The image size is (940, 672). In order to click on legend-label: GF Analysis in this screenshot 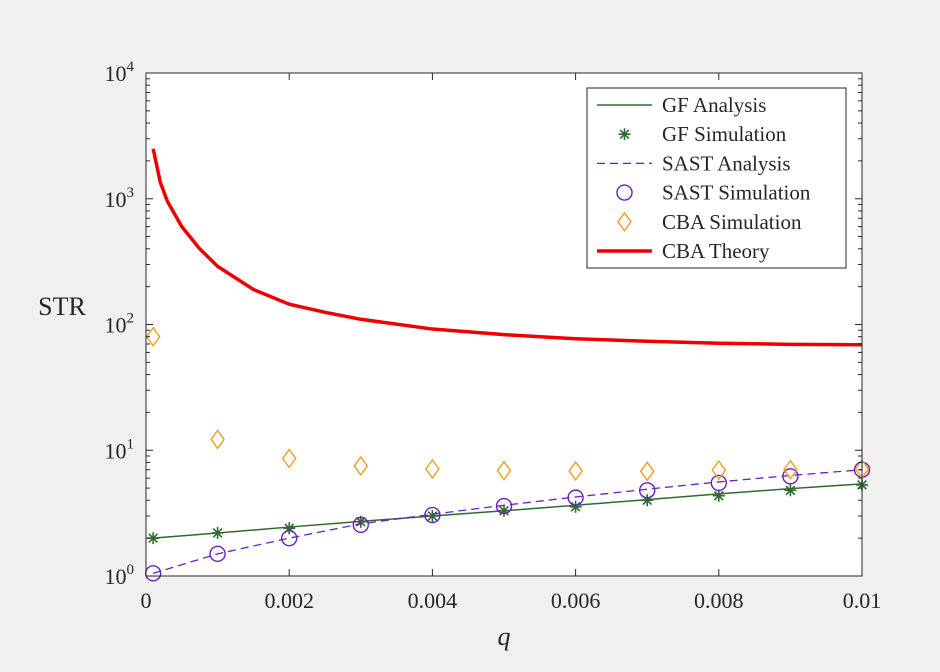, I will do `click(714, 105)`.